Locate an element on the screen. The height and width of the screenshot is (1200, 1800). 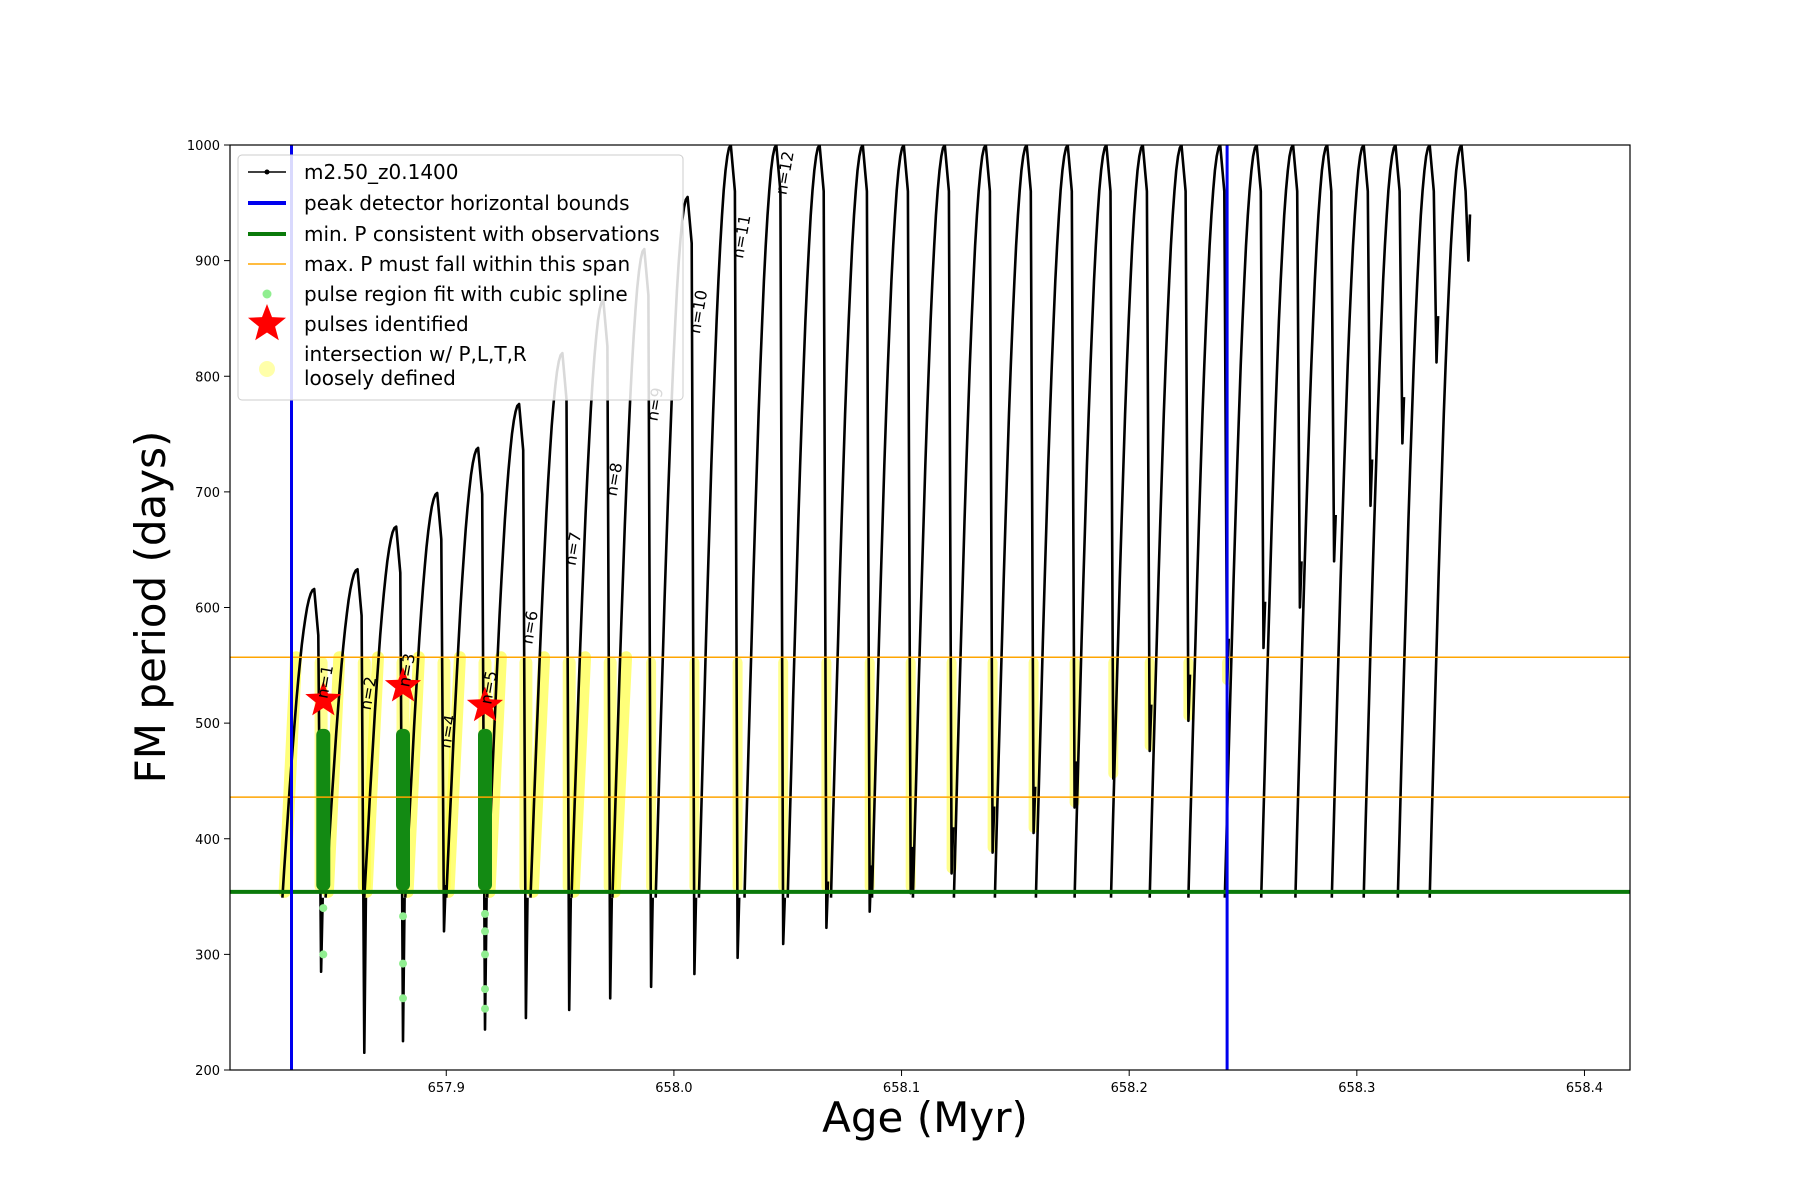
legend-swatch-circle is located at coordinates (267, 369).